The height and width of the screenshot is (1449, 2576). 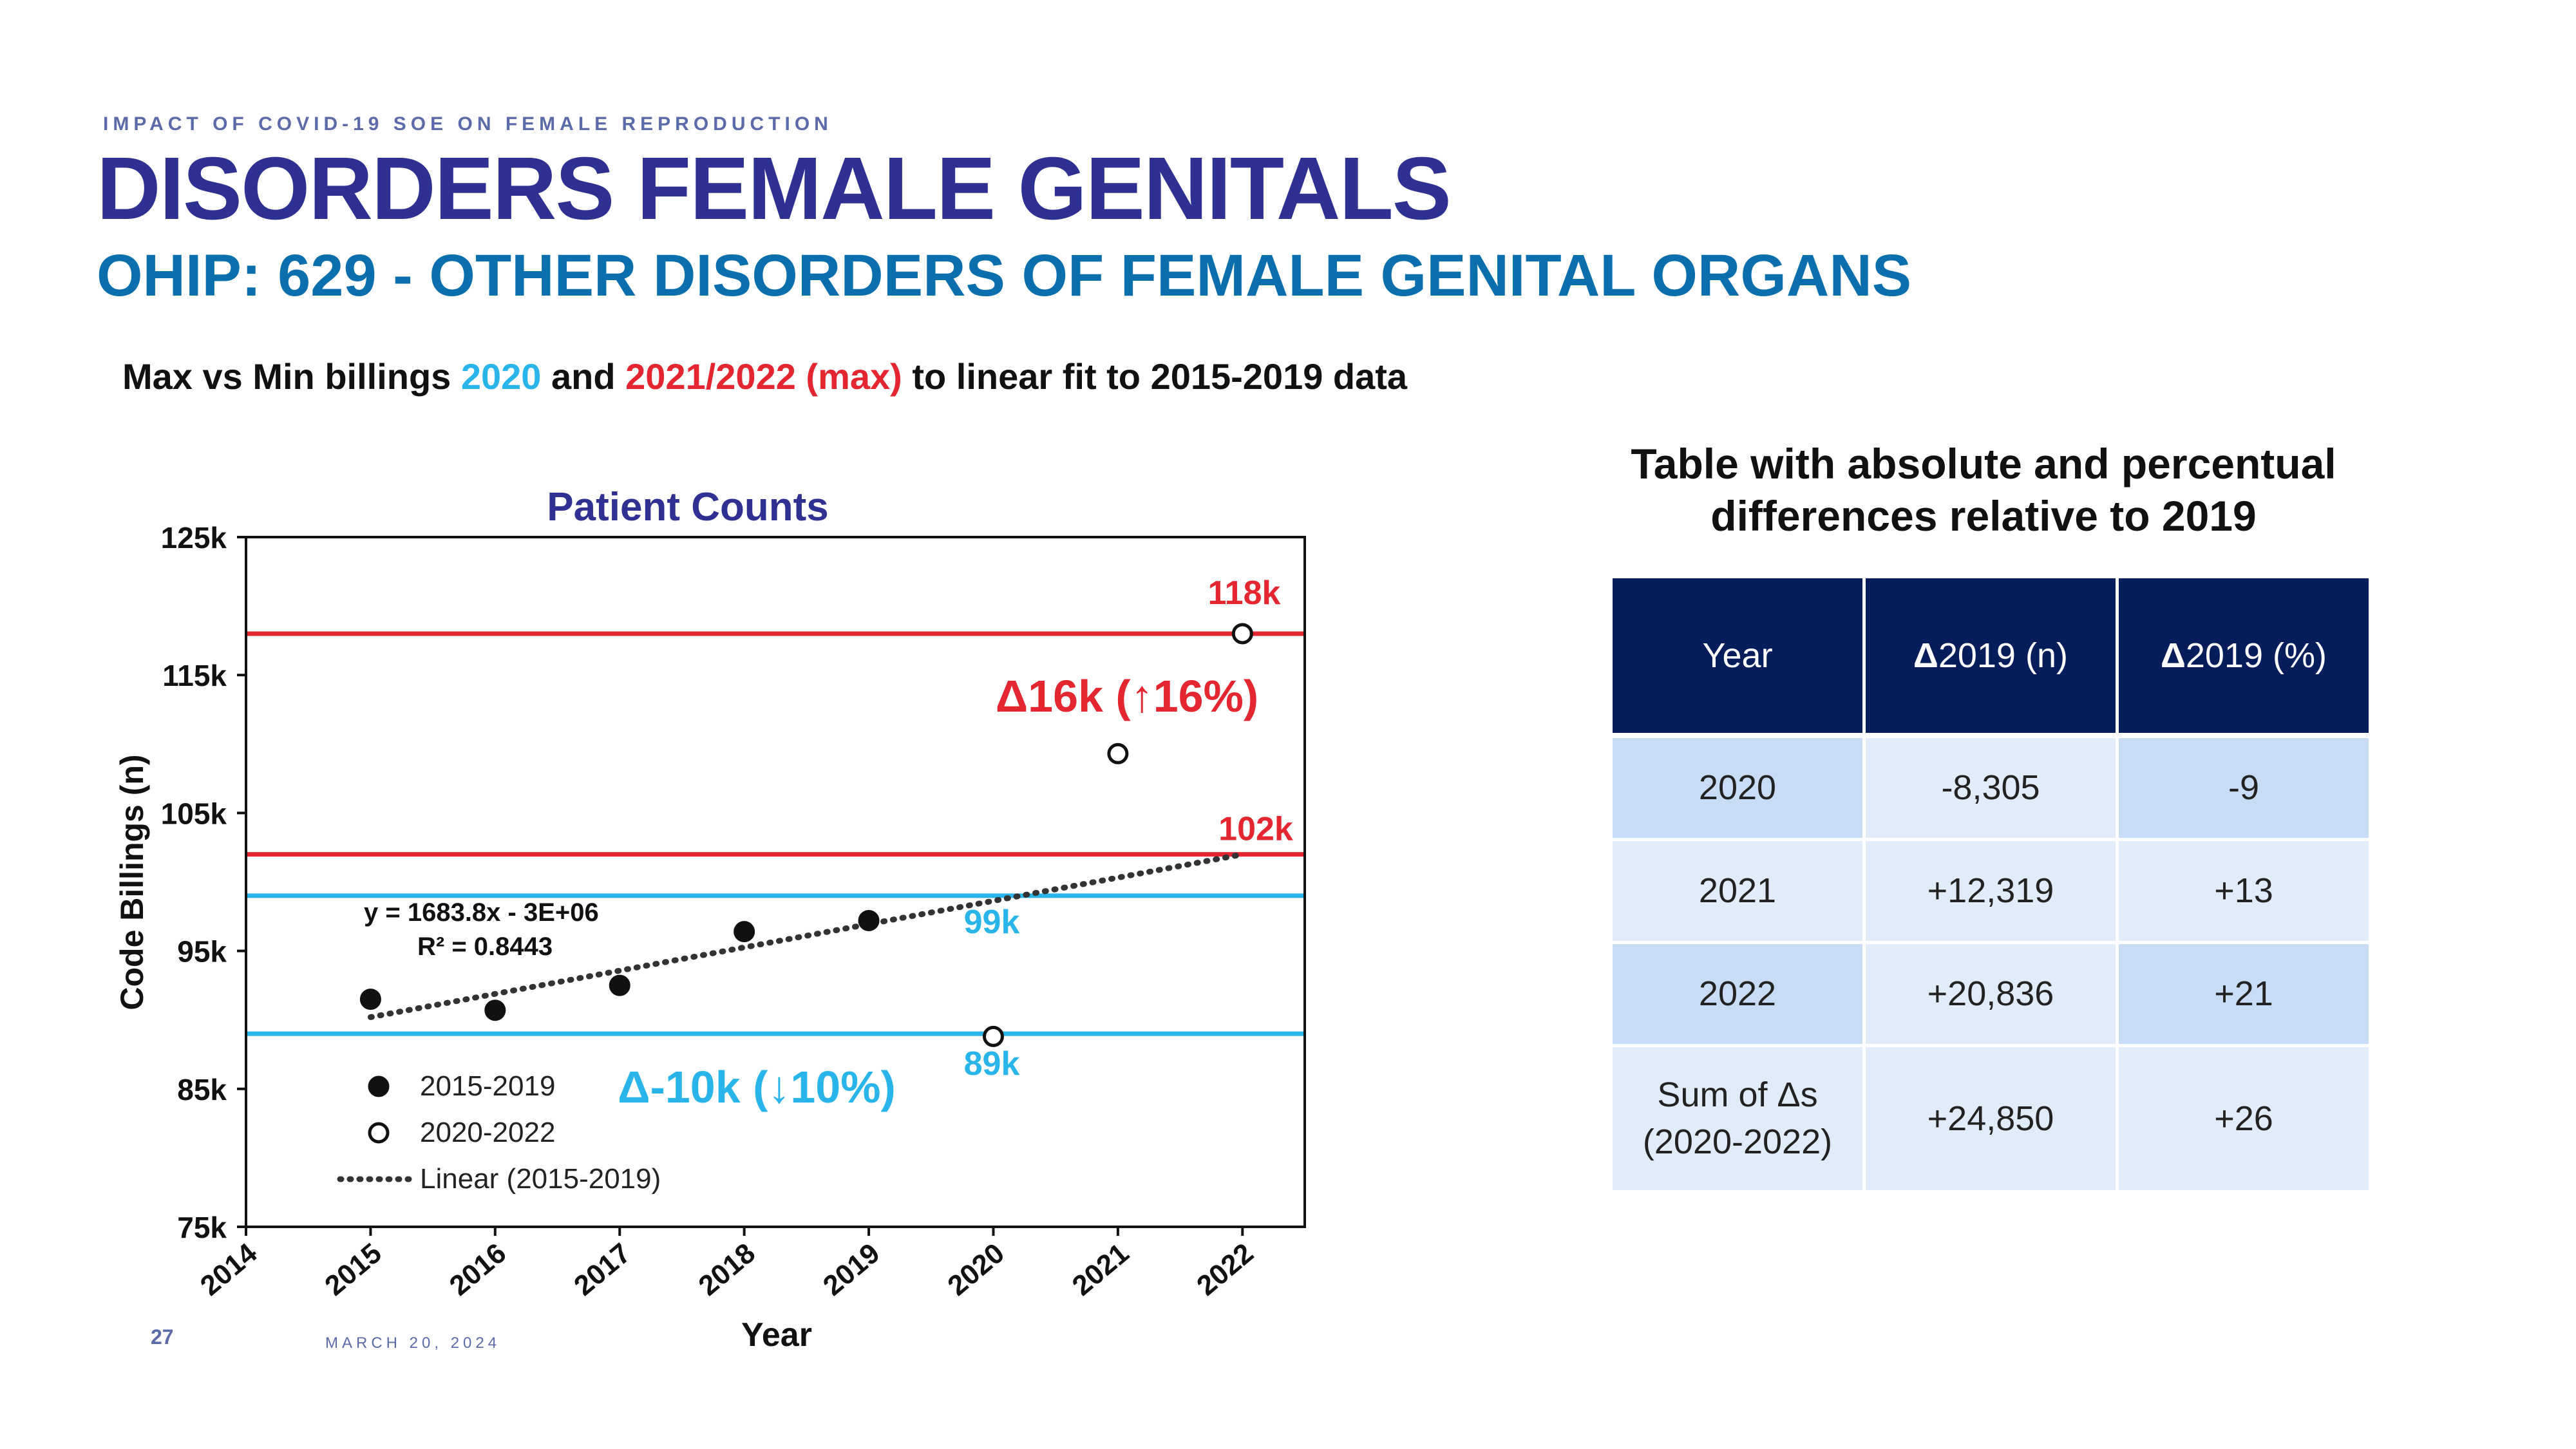 I want to click on x-tick-label: 2015, so click(x=353, y=1269).